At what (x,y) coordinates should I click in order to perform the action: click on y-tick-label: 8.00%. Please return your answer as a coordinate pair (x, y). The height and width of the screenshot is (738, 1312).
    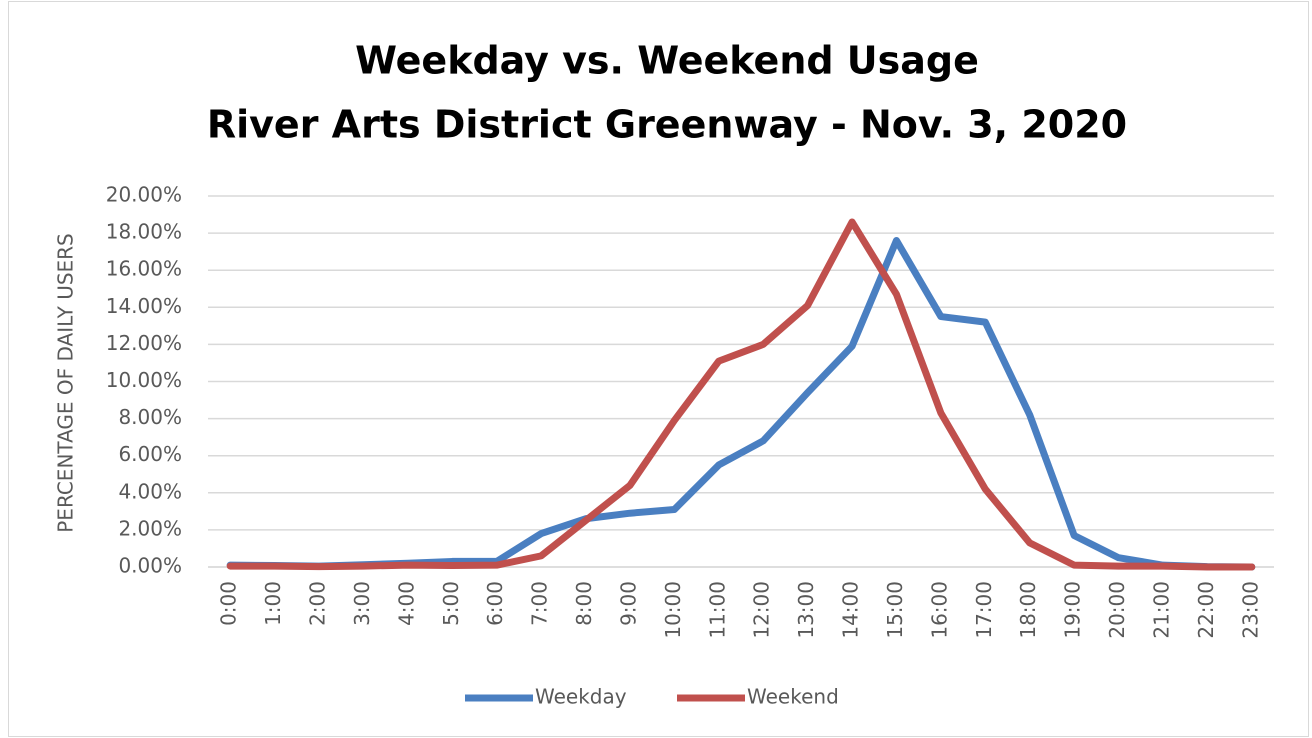
    Looking at the image, I should click on (150, 417).